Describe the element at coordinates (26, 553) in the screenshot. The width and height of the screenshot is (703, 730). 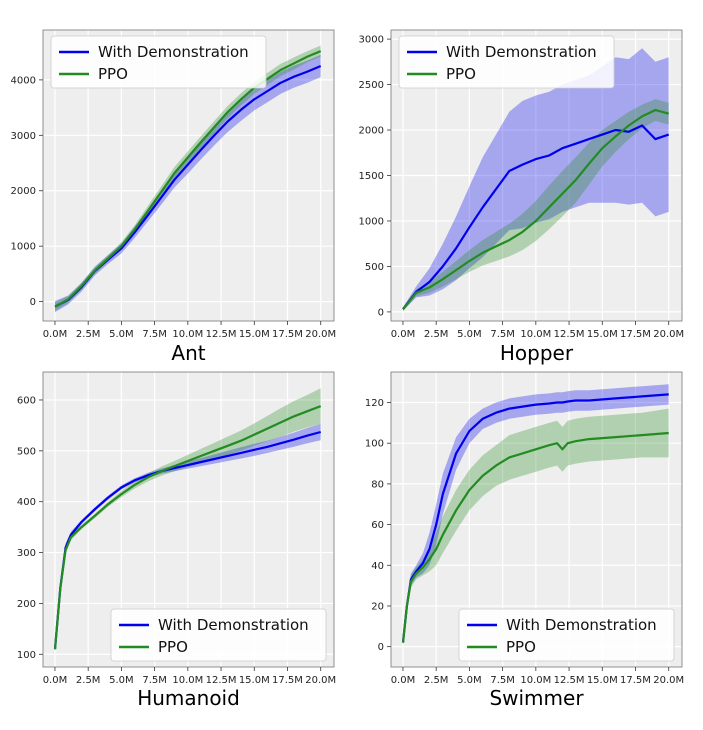
I see `y-tick-label: 300` at that location.